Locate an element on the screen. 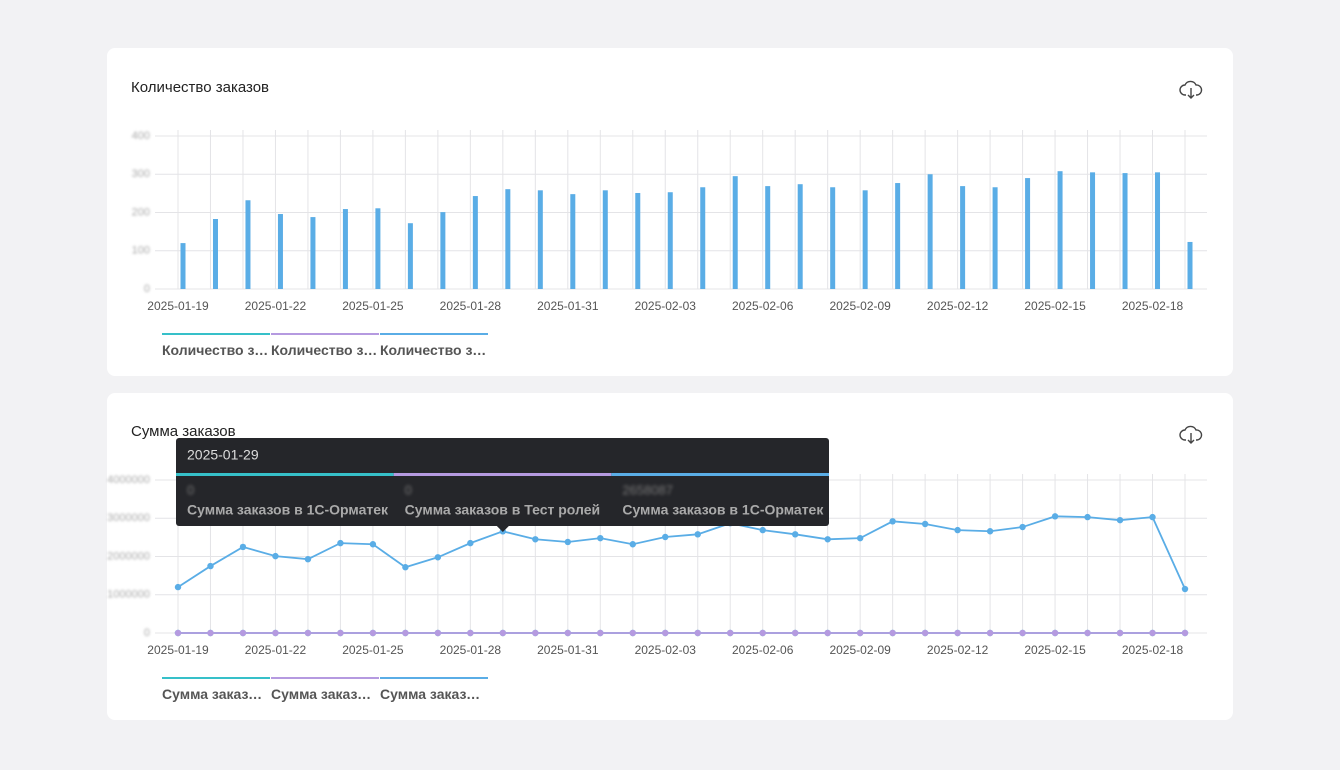 The image size is (1340, 770). tooltip-label: Сумма заказов в 1С-Орматек is located at coordinates (723, 510).